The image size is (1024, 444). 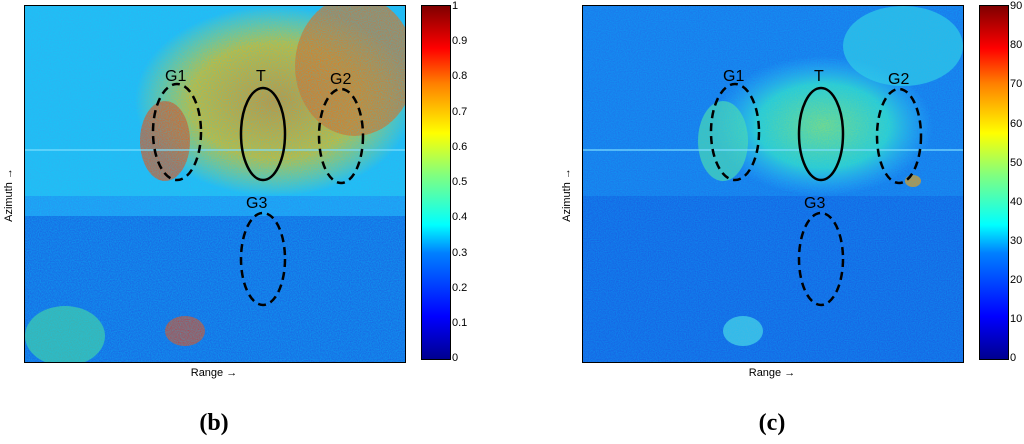 I want to click on tick: 20, so click(x=1016, y=280).